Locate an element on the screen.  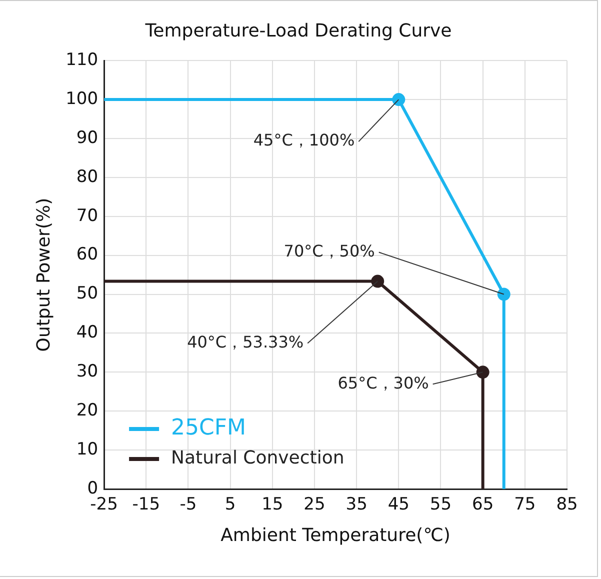
x-tick-label: 85 is located at coordinates (567, 504).